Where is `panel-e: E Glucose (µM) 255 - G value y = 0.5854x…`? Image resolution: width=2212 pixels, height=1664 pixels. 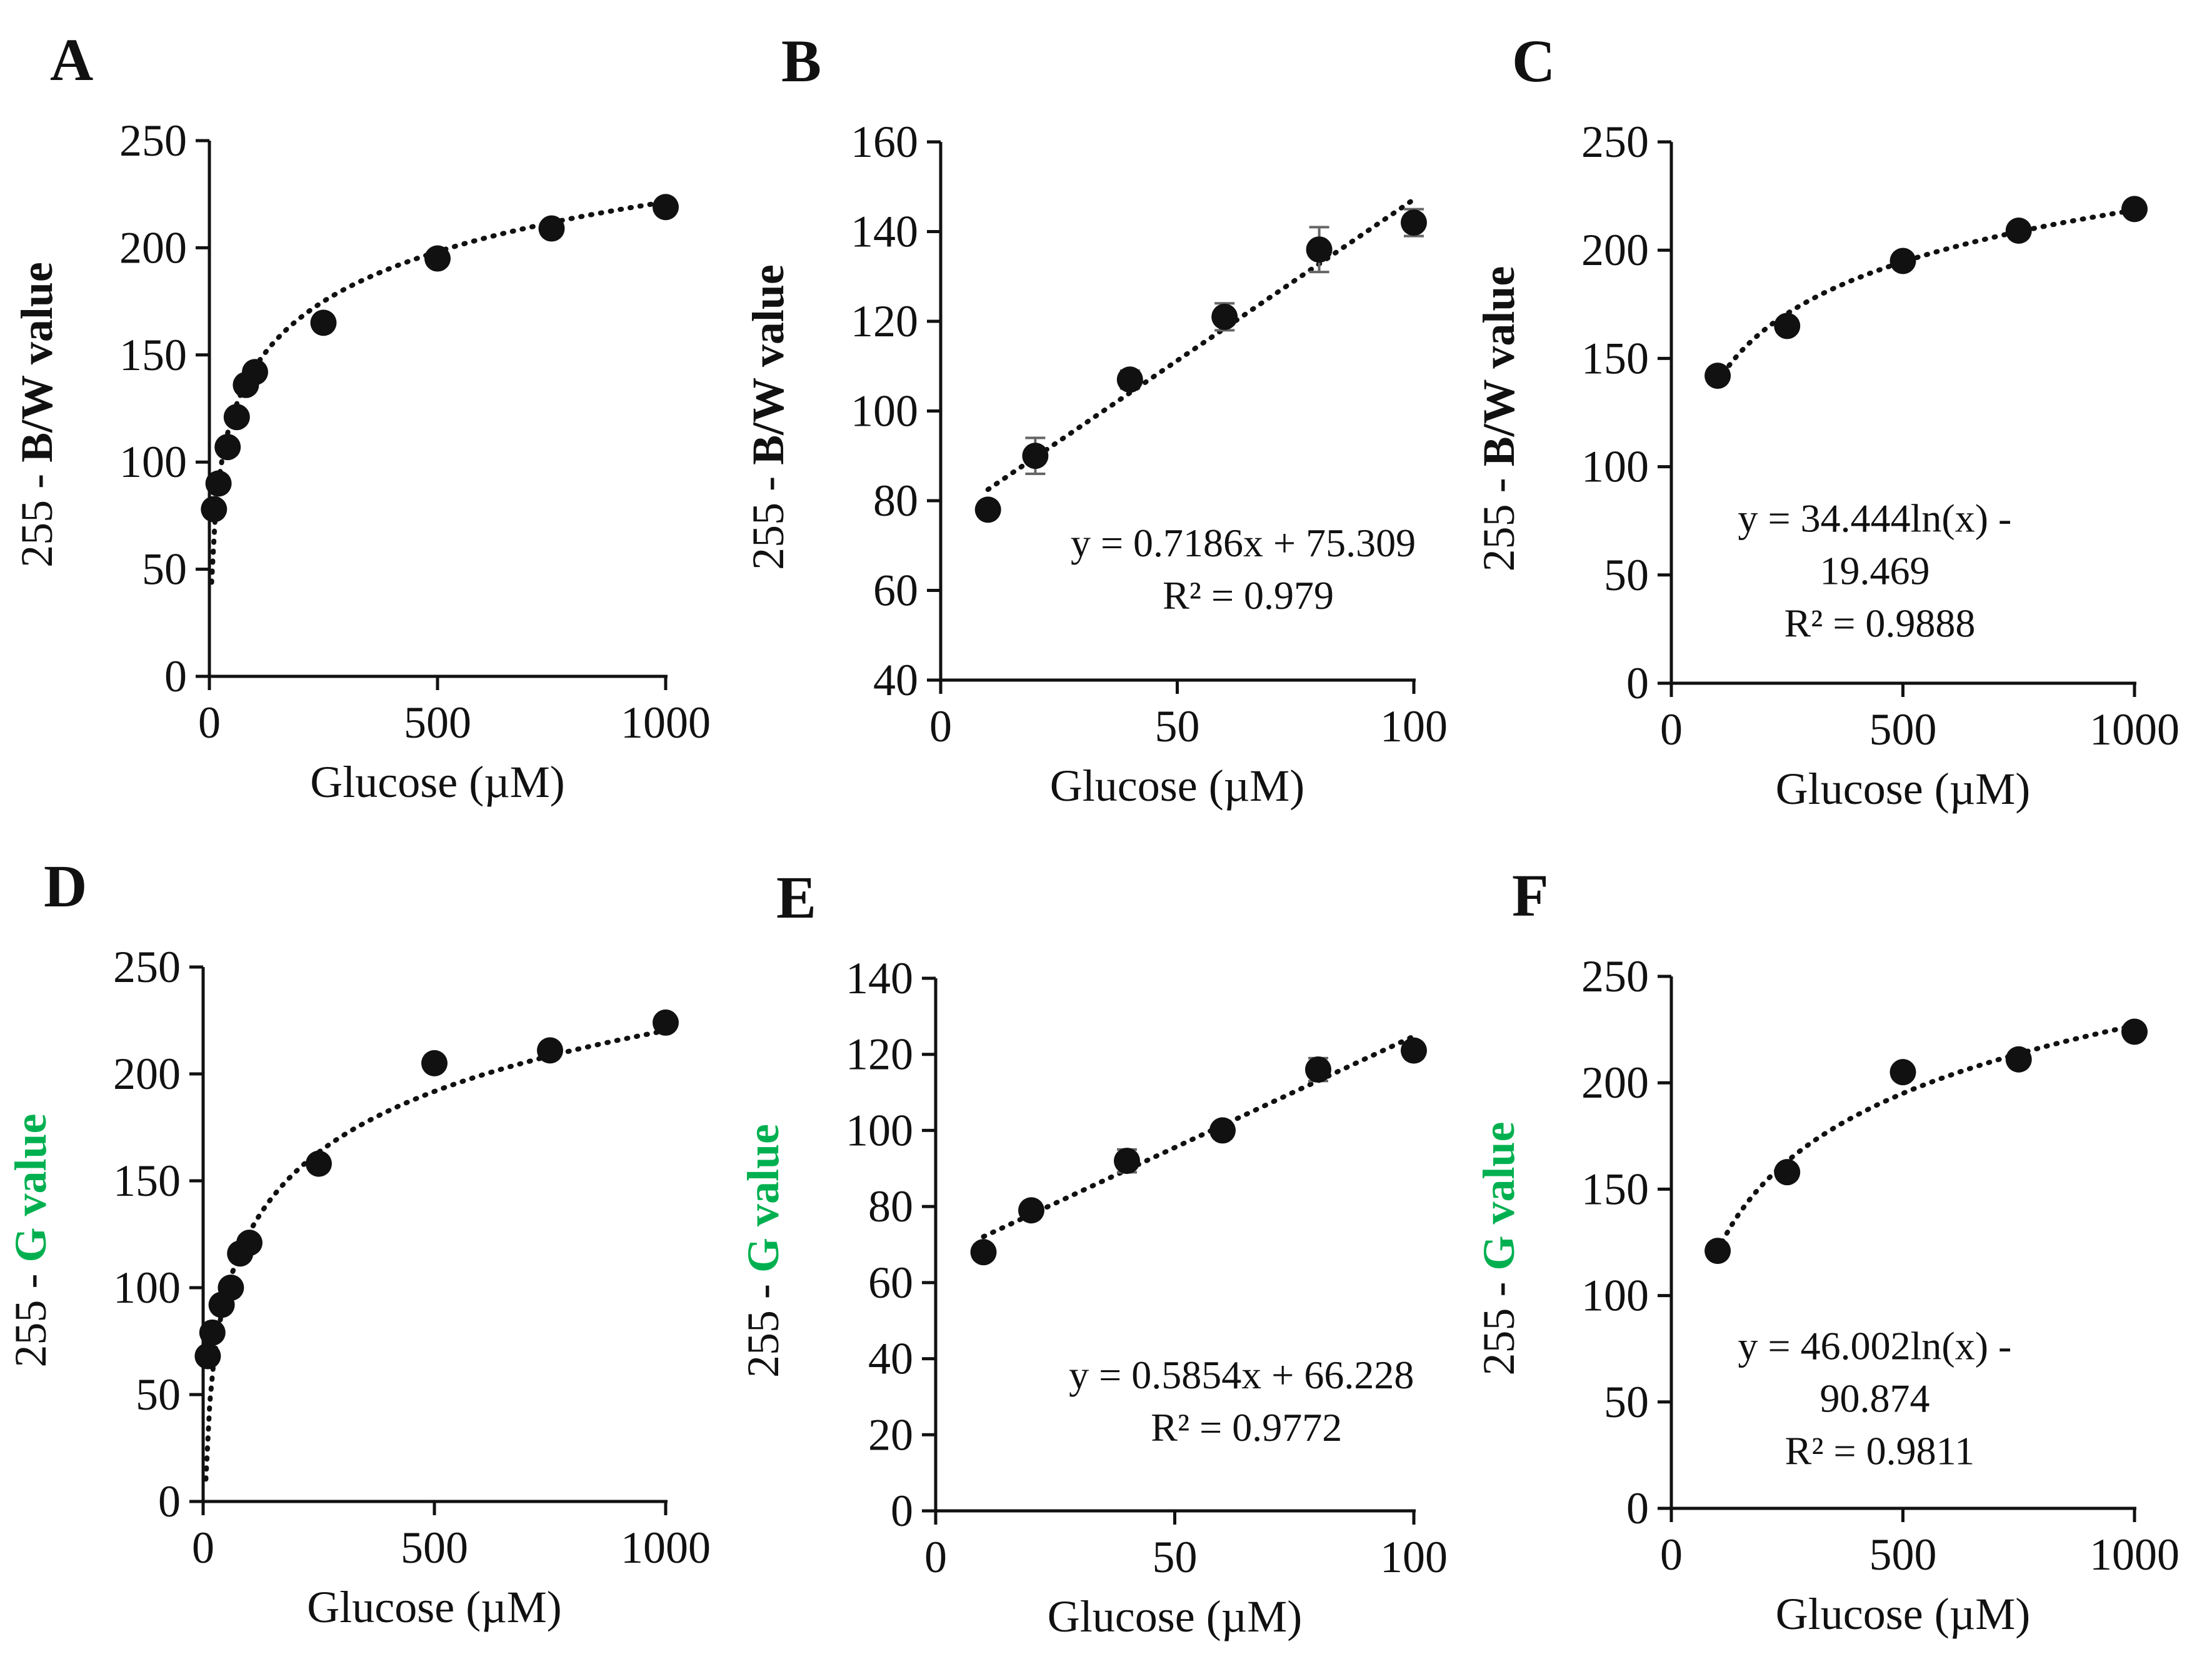
panel-e: E Glucose (µM) 255 - G value y = 0.5854x… is located at coordinates (1093, 1252).